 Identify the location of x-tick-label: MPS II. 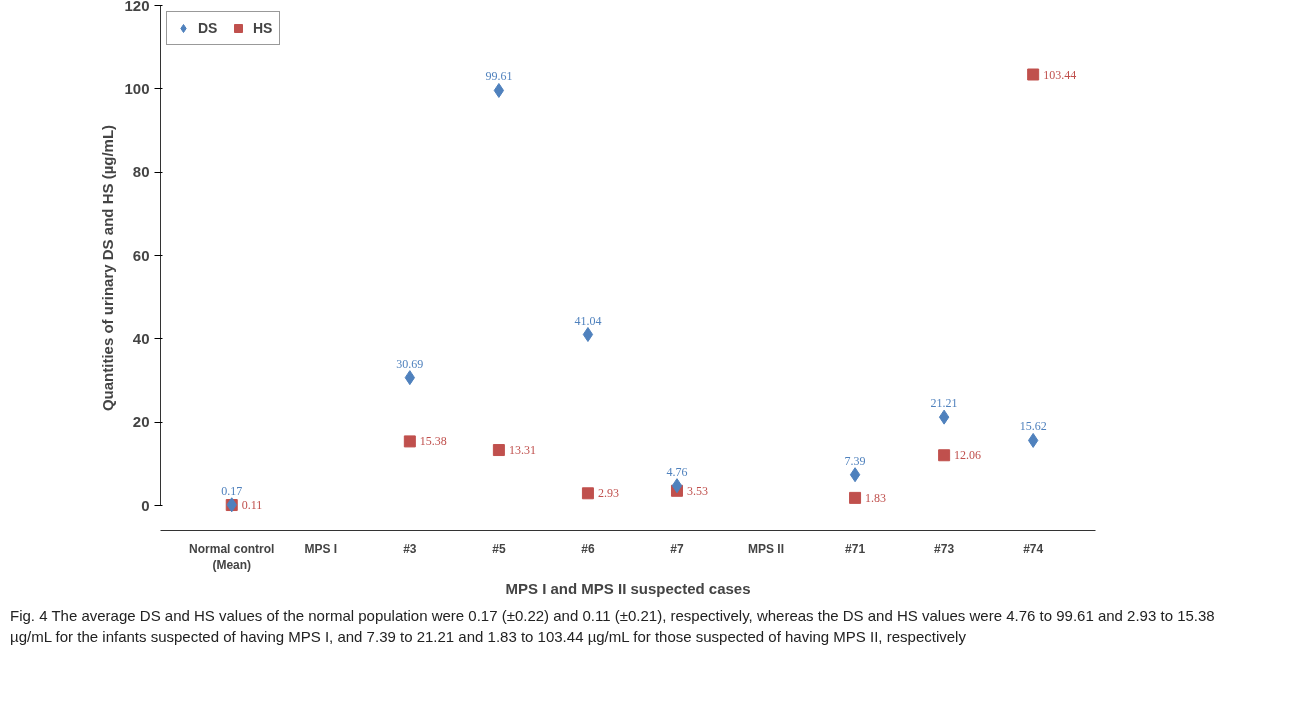
(766, 548).